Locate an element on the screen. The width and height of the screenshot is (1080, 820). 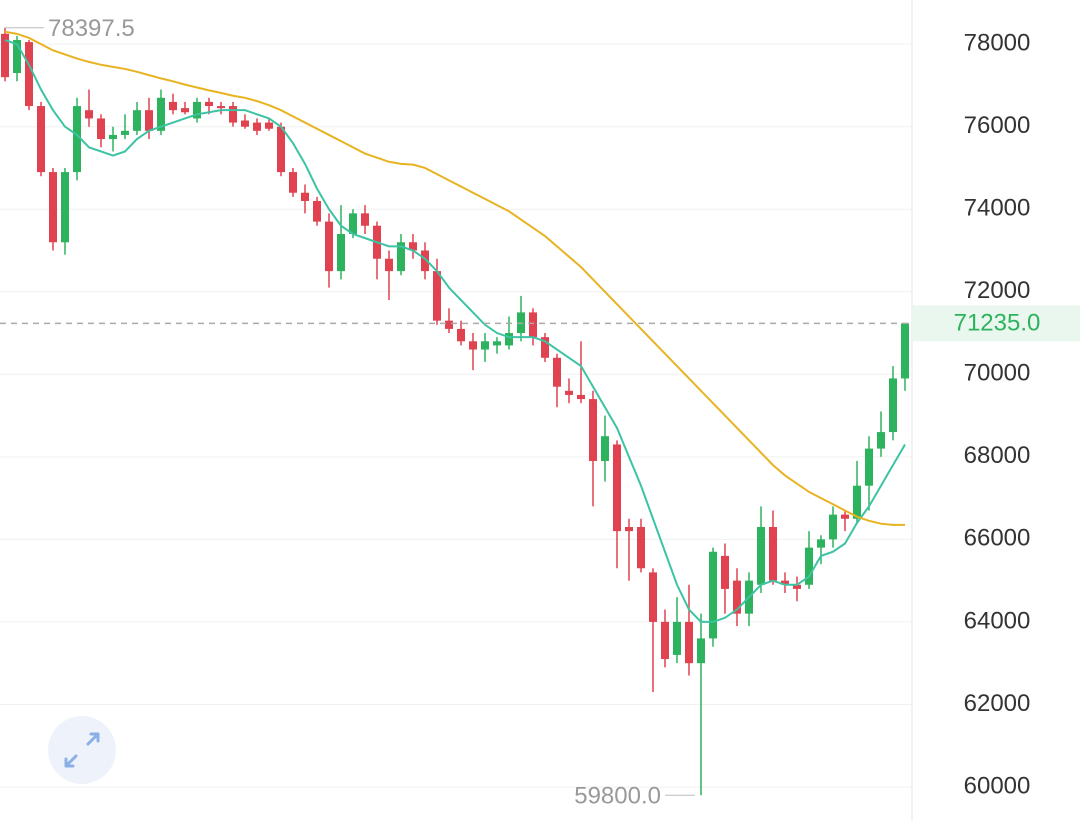
y-tick-label: 60000 is located at coordinates (997, 785).